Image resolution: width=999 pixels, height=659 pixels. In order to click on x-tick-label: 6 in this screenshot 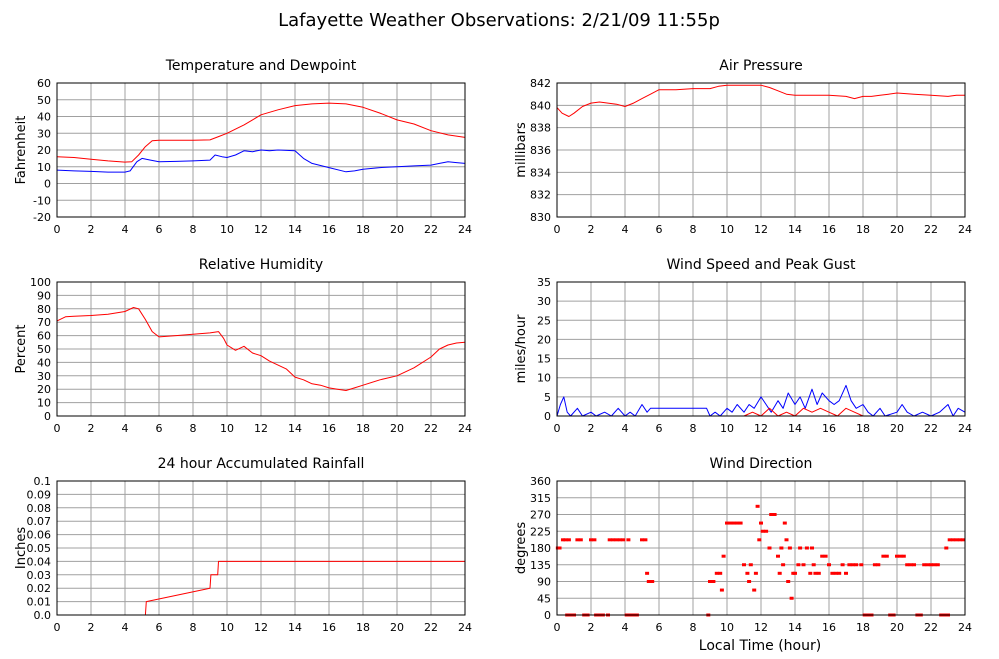, I will do `click(659, 627)`.